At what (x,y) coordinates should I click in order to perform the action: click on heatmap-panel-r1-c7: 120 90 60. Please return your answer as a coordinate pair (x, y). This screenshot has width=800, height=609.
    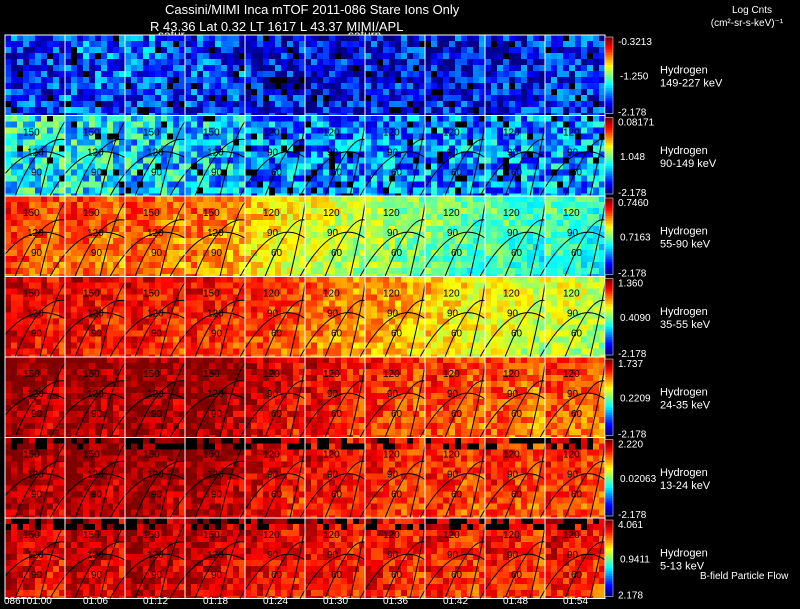
    Looking at the image, I should click on (452, 156).